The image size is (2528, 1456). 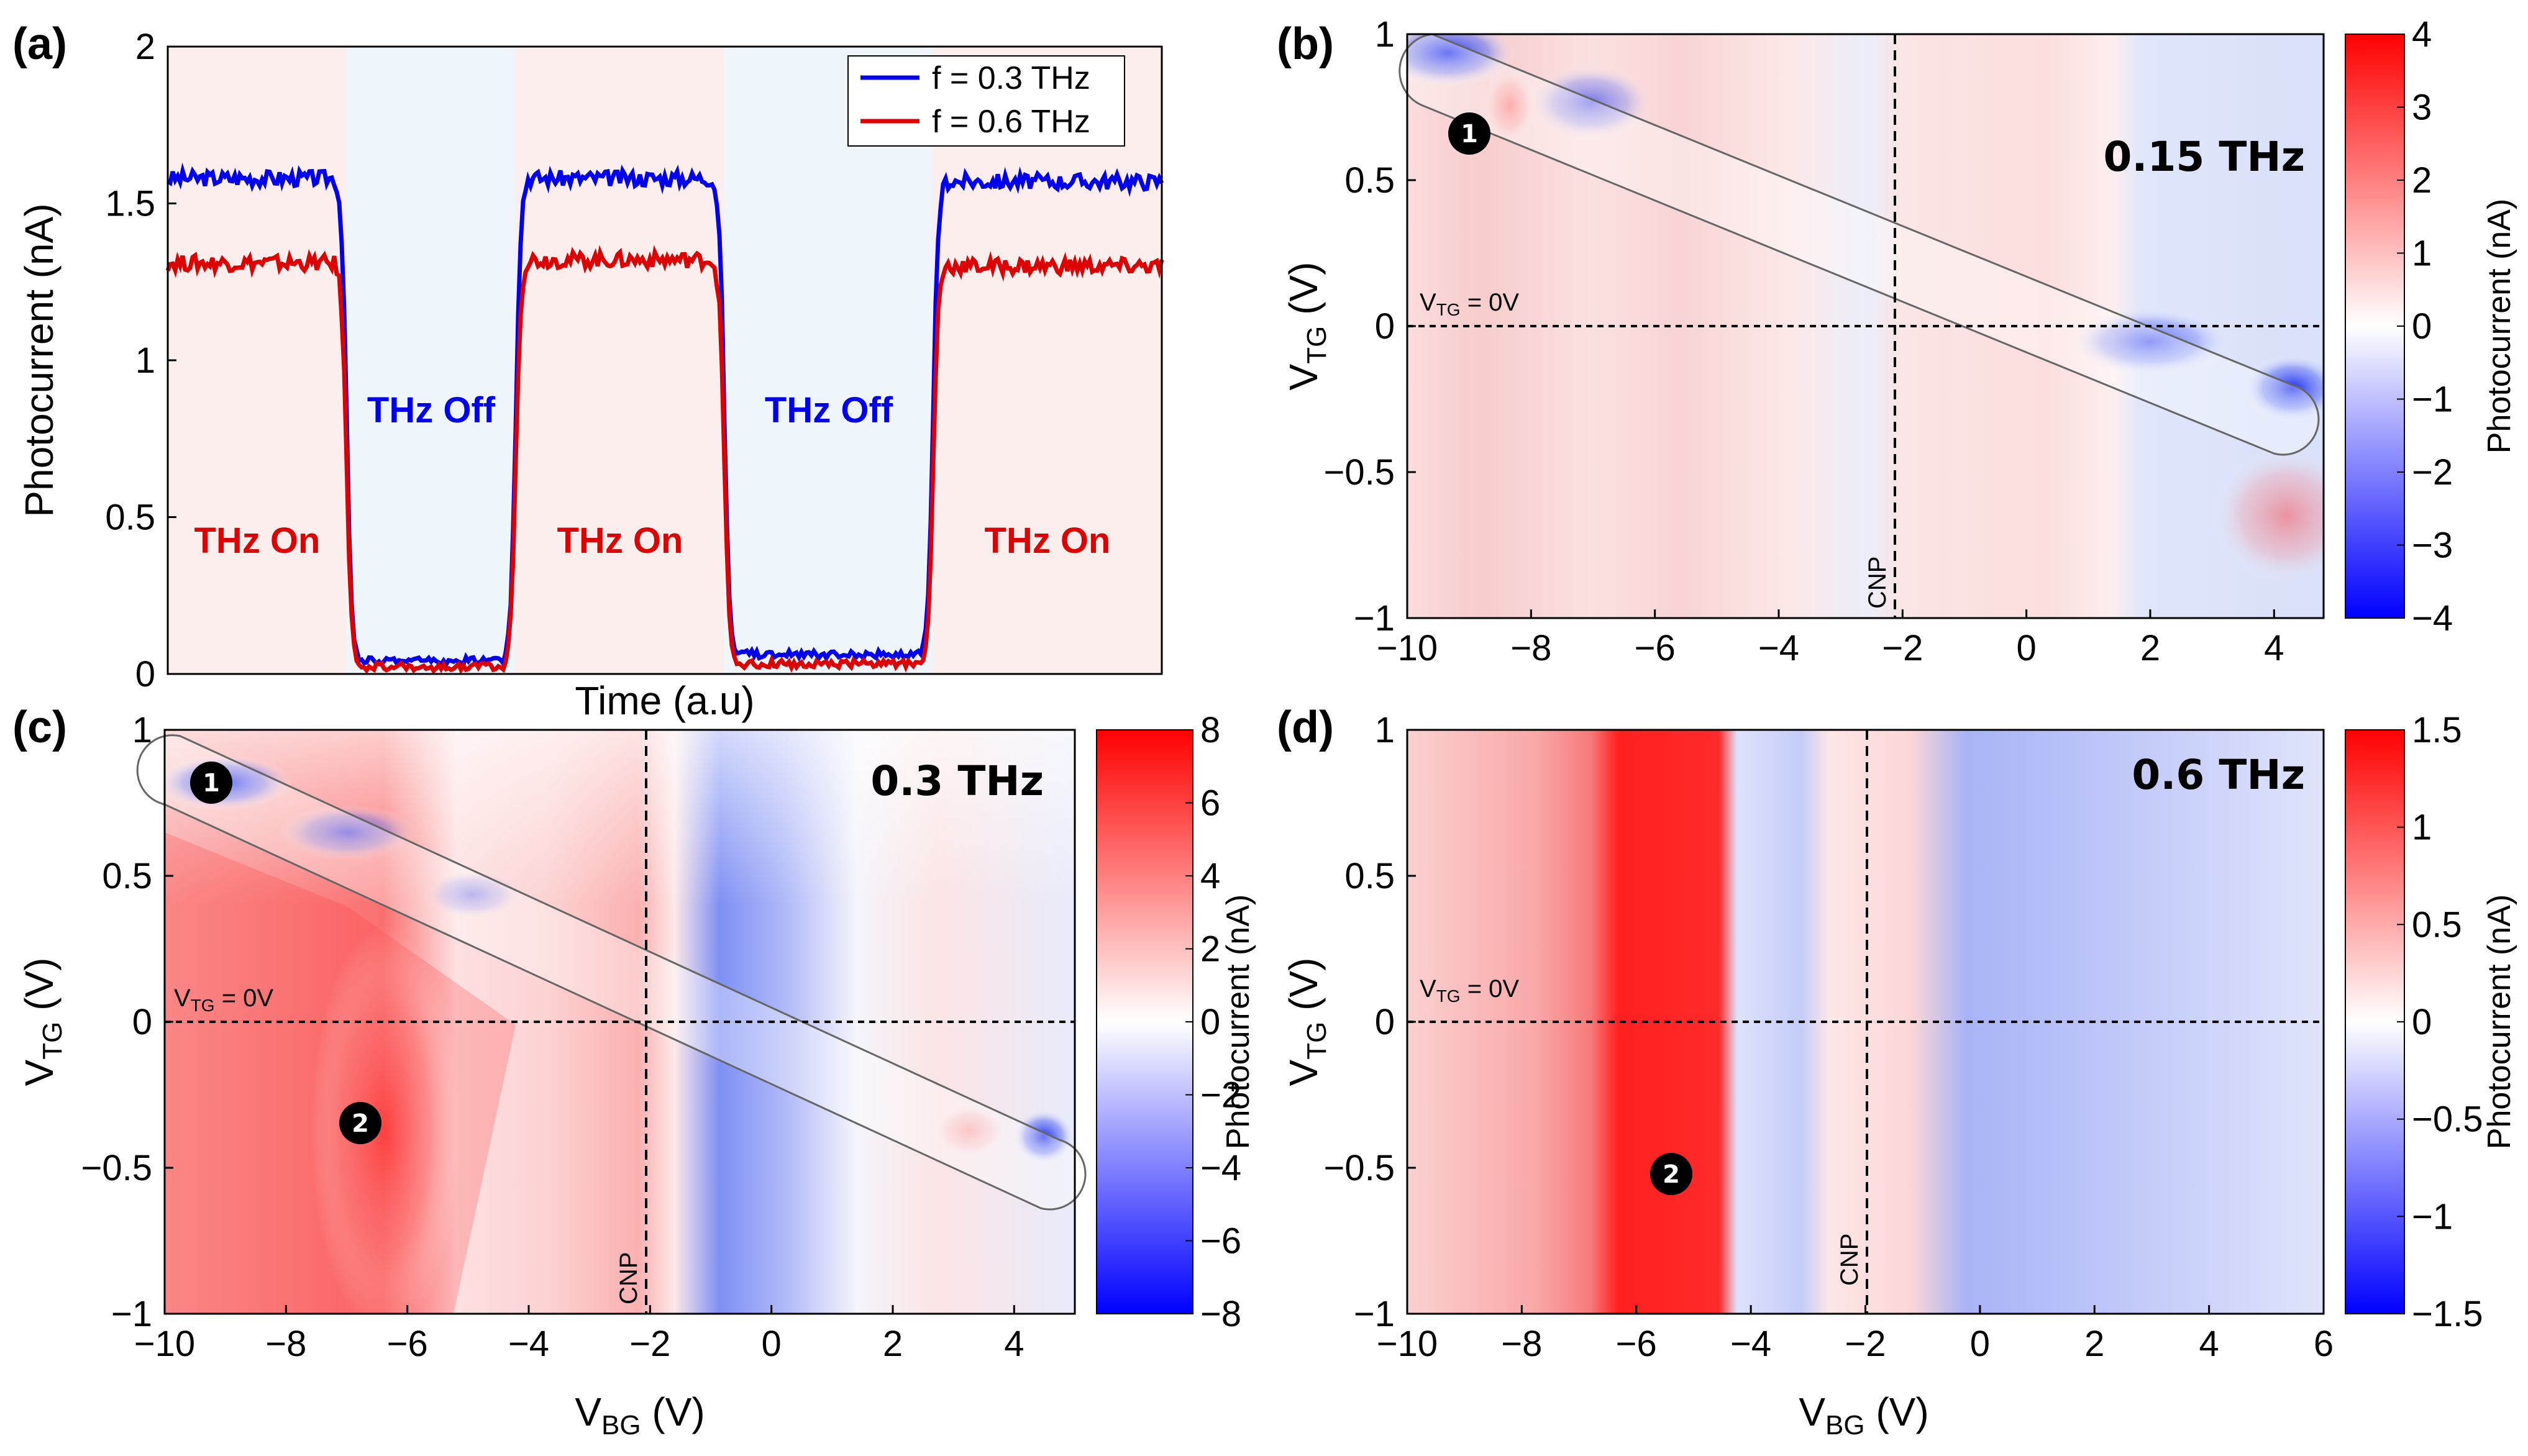 I want to click on highlight-region-b, so click(x=1860, y=244).